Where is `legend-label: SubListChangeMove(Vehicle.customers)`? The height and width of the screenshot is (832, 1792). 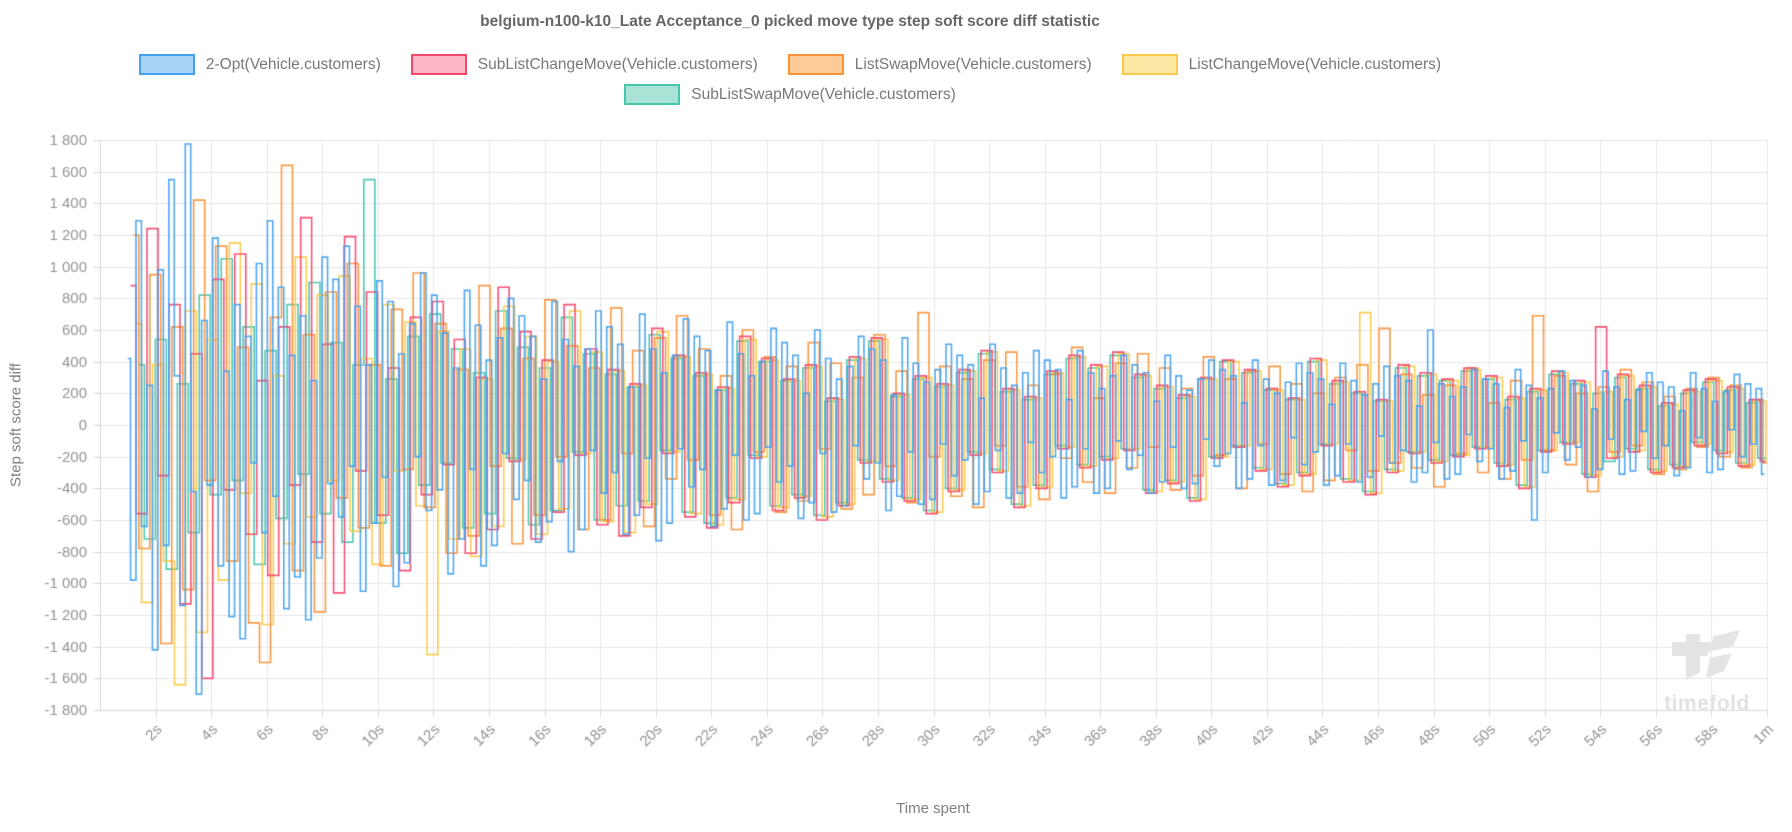
legend-label: SubListChangeMove(Vehicle.customers) is located at coordinates (617, 64).